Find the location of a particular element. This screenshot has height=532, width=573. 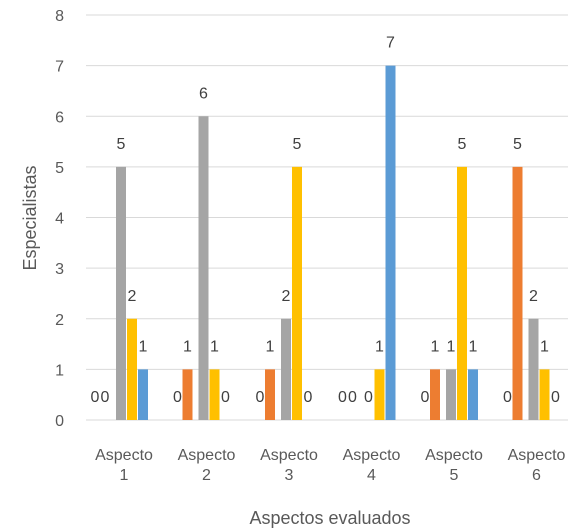

x-tick-label: Aspecto 4 is located at coordinates (372, 465).